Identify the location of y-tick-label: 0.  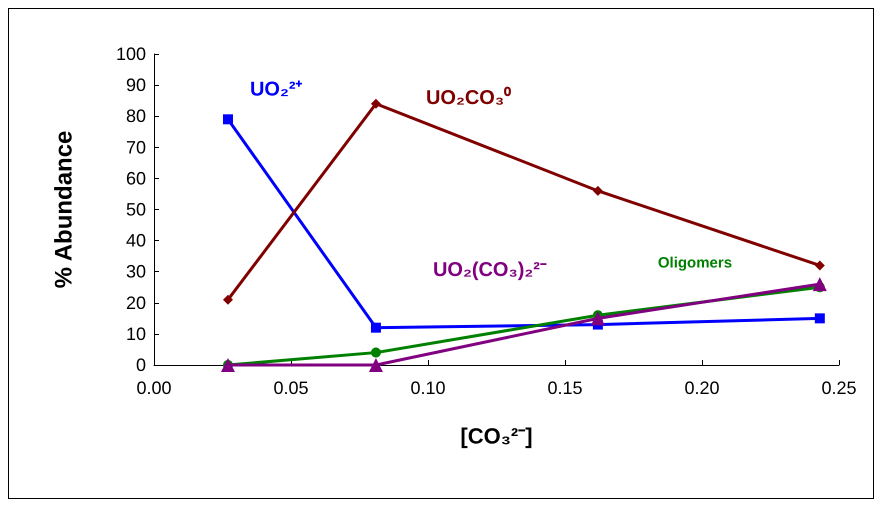
(141, 365).